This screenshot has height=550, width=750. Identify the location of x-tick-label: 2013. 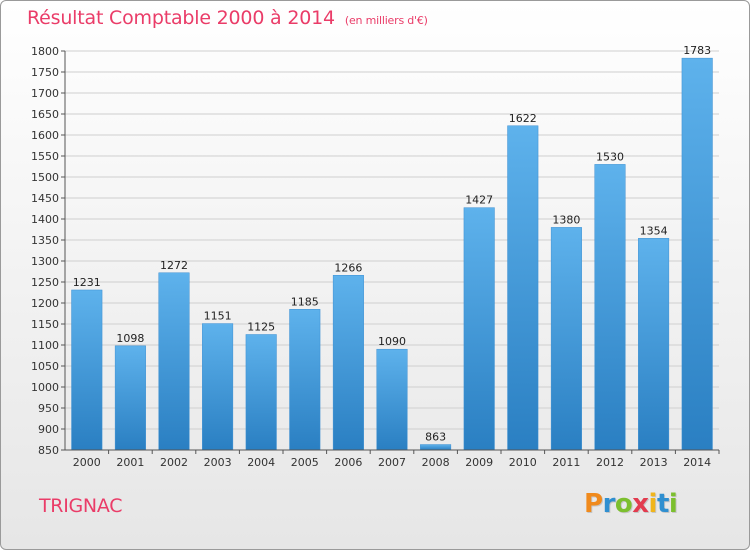
(654, 462).